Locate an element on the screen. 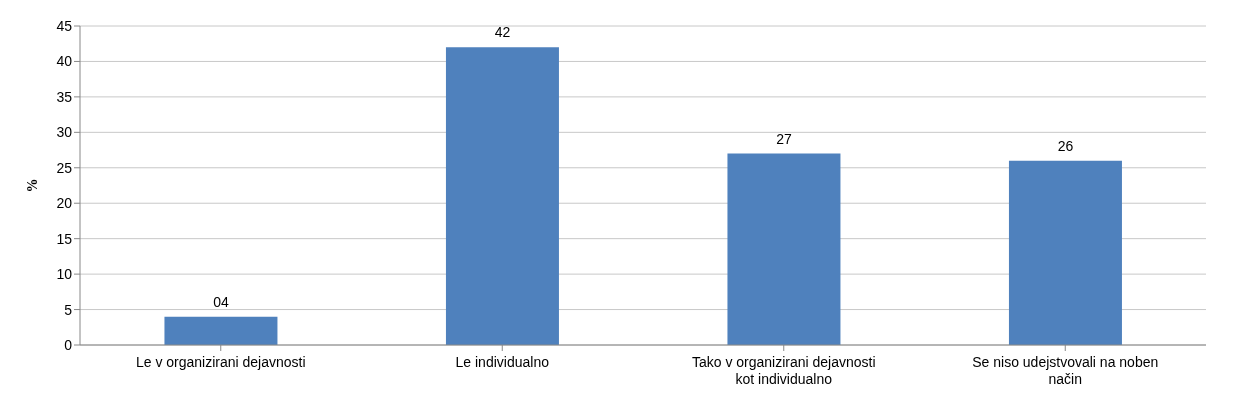  x-tick-label: Se niso udejstvovali na noben način is located at coordinates (1065, 370).